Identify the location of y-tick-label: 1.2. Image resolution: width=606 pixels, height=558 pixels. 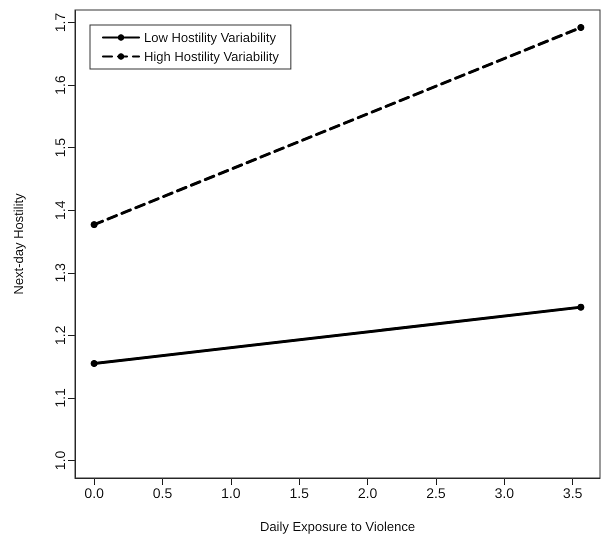
(60, 335).